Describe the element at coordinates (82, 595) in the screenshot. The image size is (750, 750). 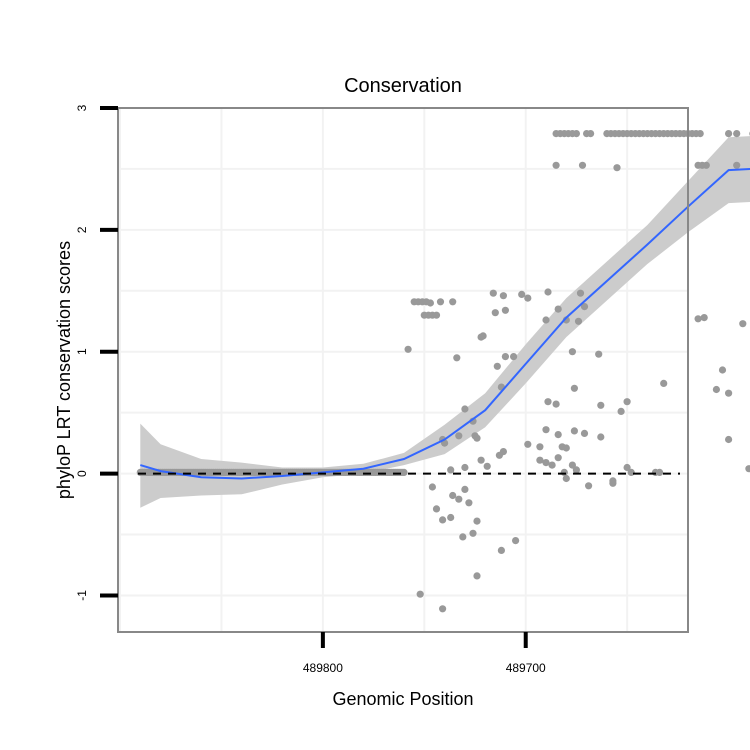
I see `y-tick-label: -1` at that location.